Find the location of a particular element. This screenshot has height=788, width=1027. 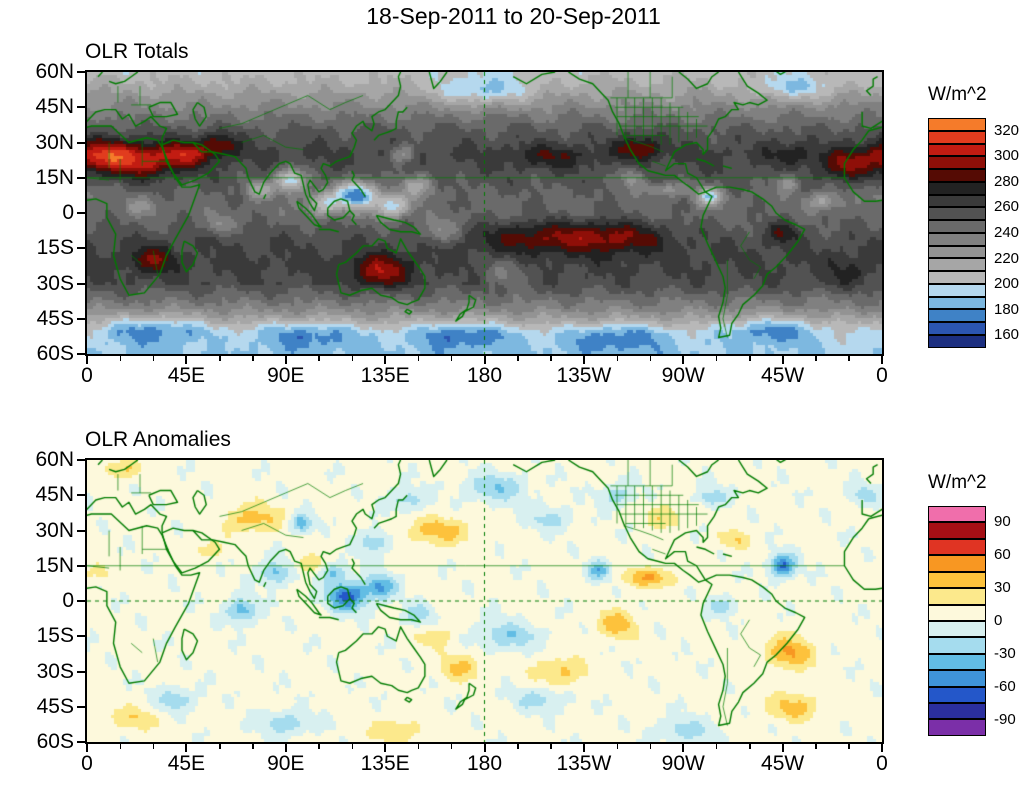

x-tick-label: 45W is located at coordinates (783, 375).